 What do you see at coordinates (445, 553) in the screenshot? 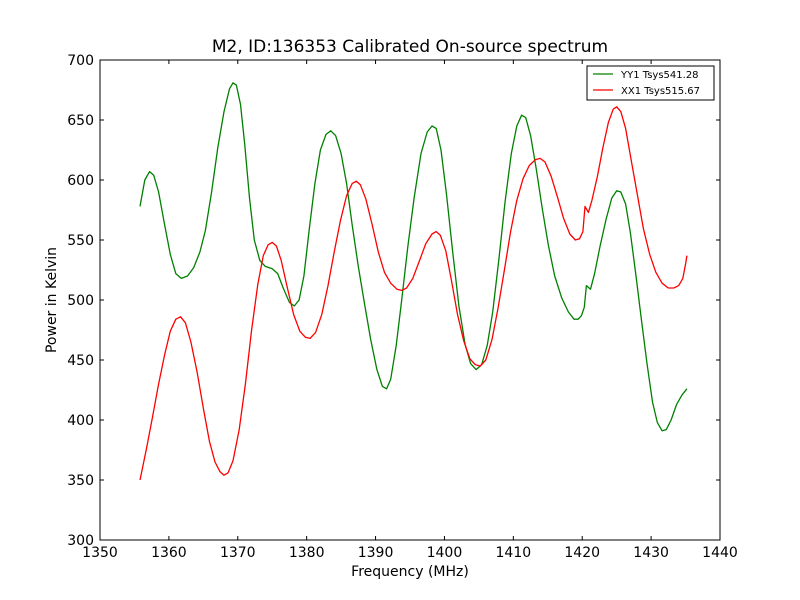
I see `x-tick-label: 1400` at bounding box center [445, 553].